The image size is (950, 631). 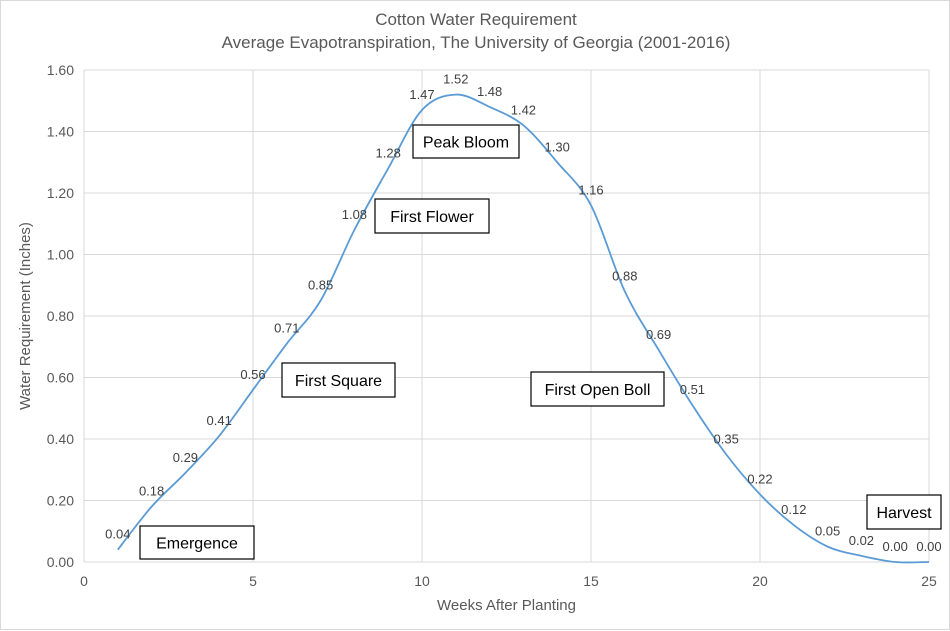 What do you see at coordinates (252, 374) in the screenshot?
I see `data-label: 0.56` at bounding box center [252, 374].